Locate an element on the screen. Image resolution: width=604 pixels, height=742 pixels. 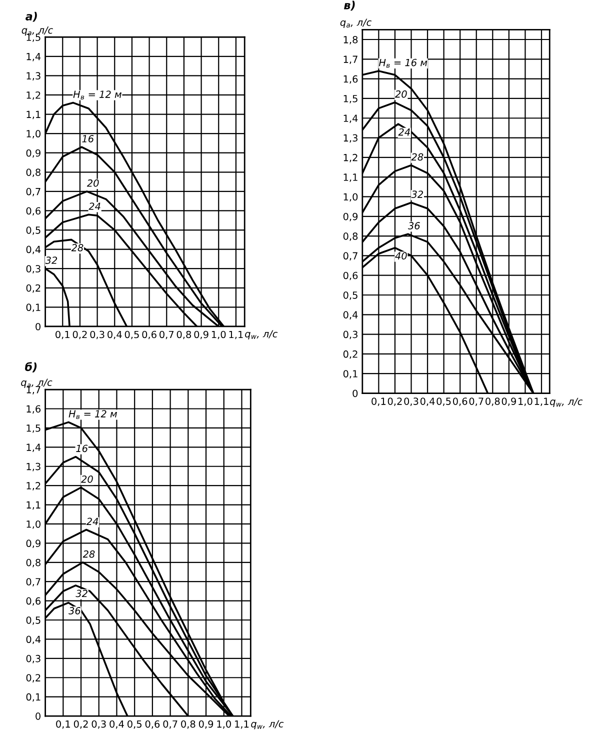
y-tick-label: 1,8 is located at coordinates (351, 40).